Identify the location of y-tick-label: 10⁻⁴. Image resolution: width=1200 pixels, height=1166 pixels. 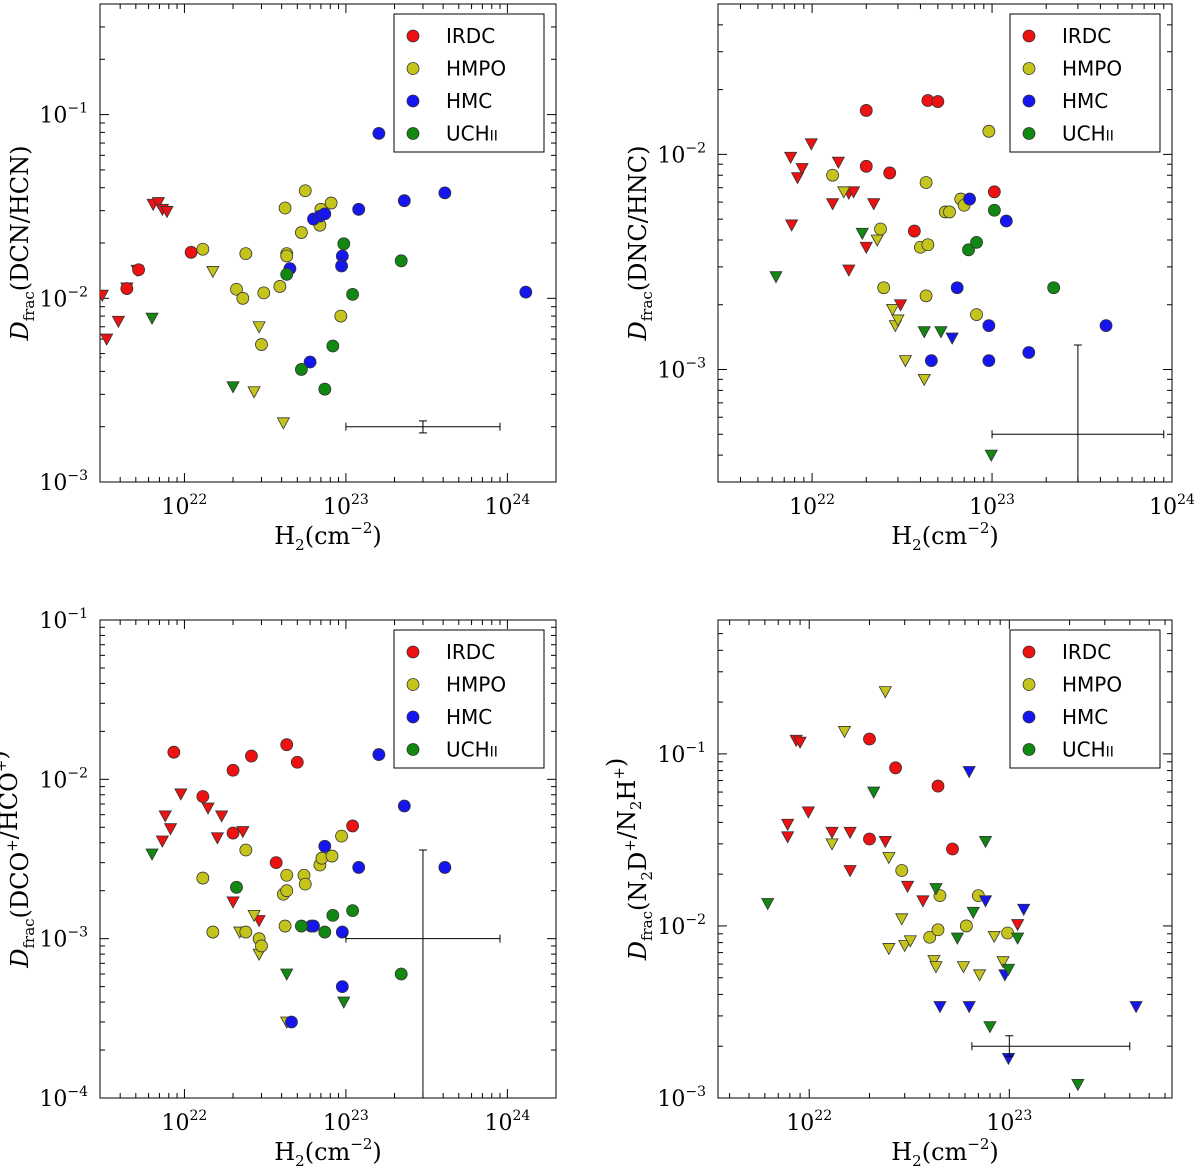
(63, 1098).